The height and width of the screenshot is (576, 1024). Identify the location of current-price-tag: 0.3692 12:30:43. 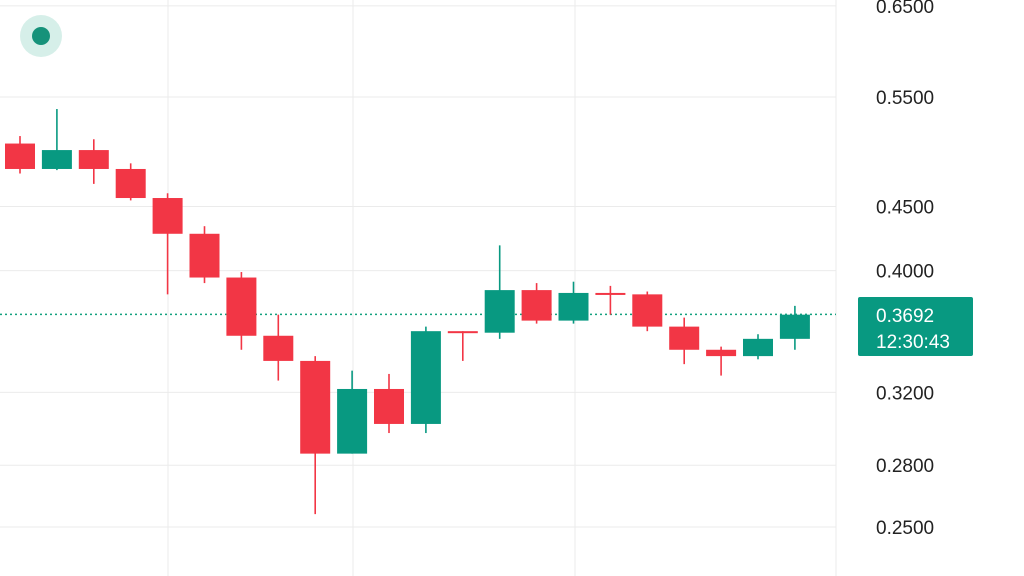
(915, 326).